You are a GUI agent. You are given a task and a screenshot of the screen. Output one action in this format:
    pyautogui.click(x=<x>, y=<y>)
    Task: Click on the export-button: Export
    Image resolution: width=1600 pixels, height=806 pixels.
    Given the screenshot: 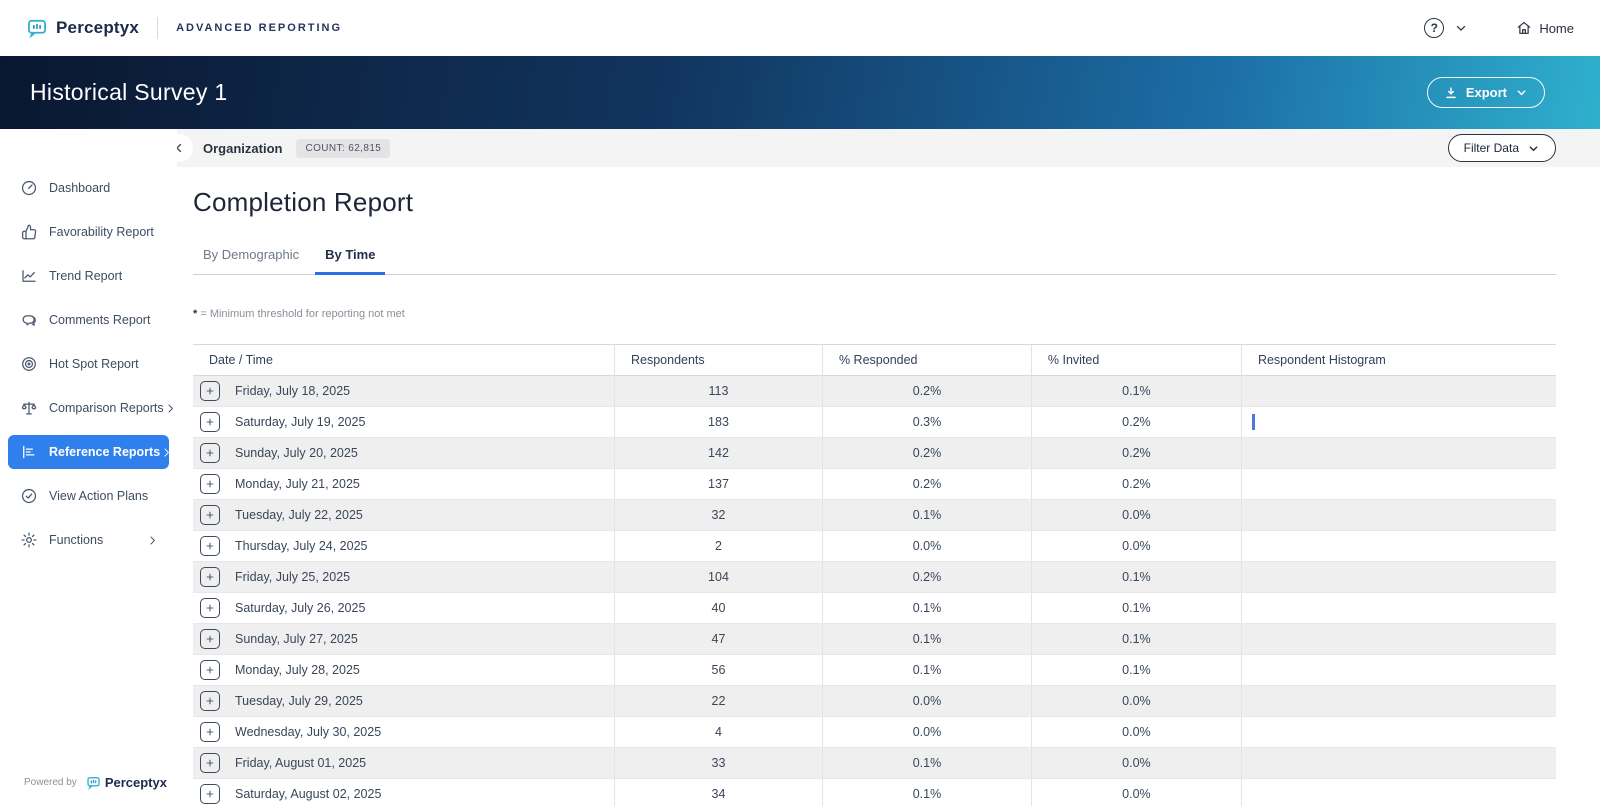 What is the action you would take?
    pyautogui.click(x=1485, y=92)
    